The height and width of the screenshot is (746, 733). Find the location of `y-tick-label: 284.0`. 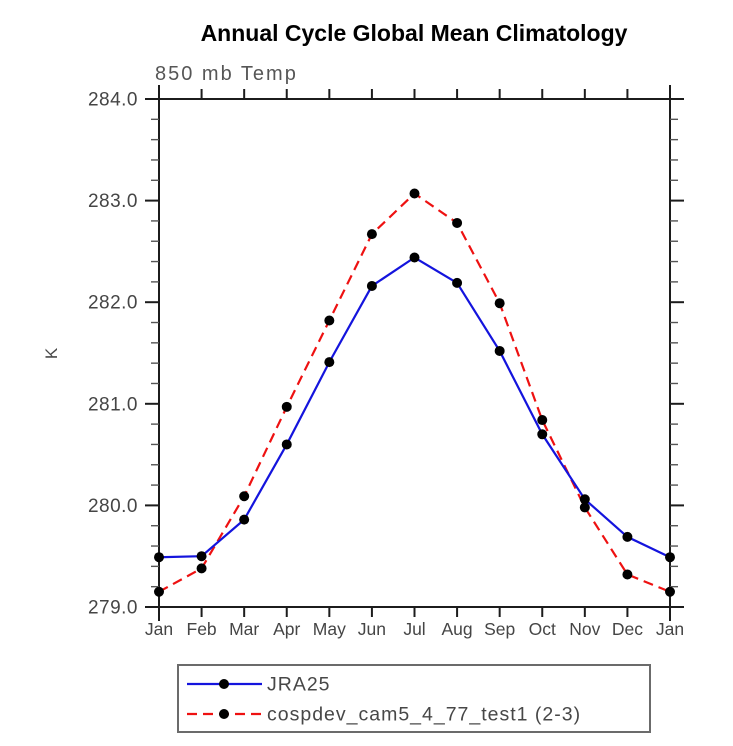

y-tick-label: 284.0 is located at coordinates (113, 100).